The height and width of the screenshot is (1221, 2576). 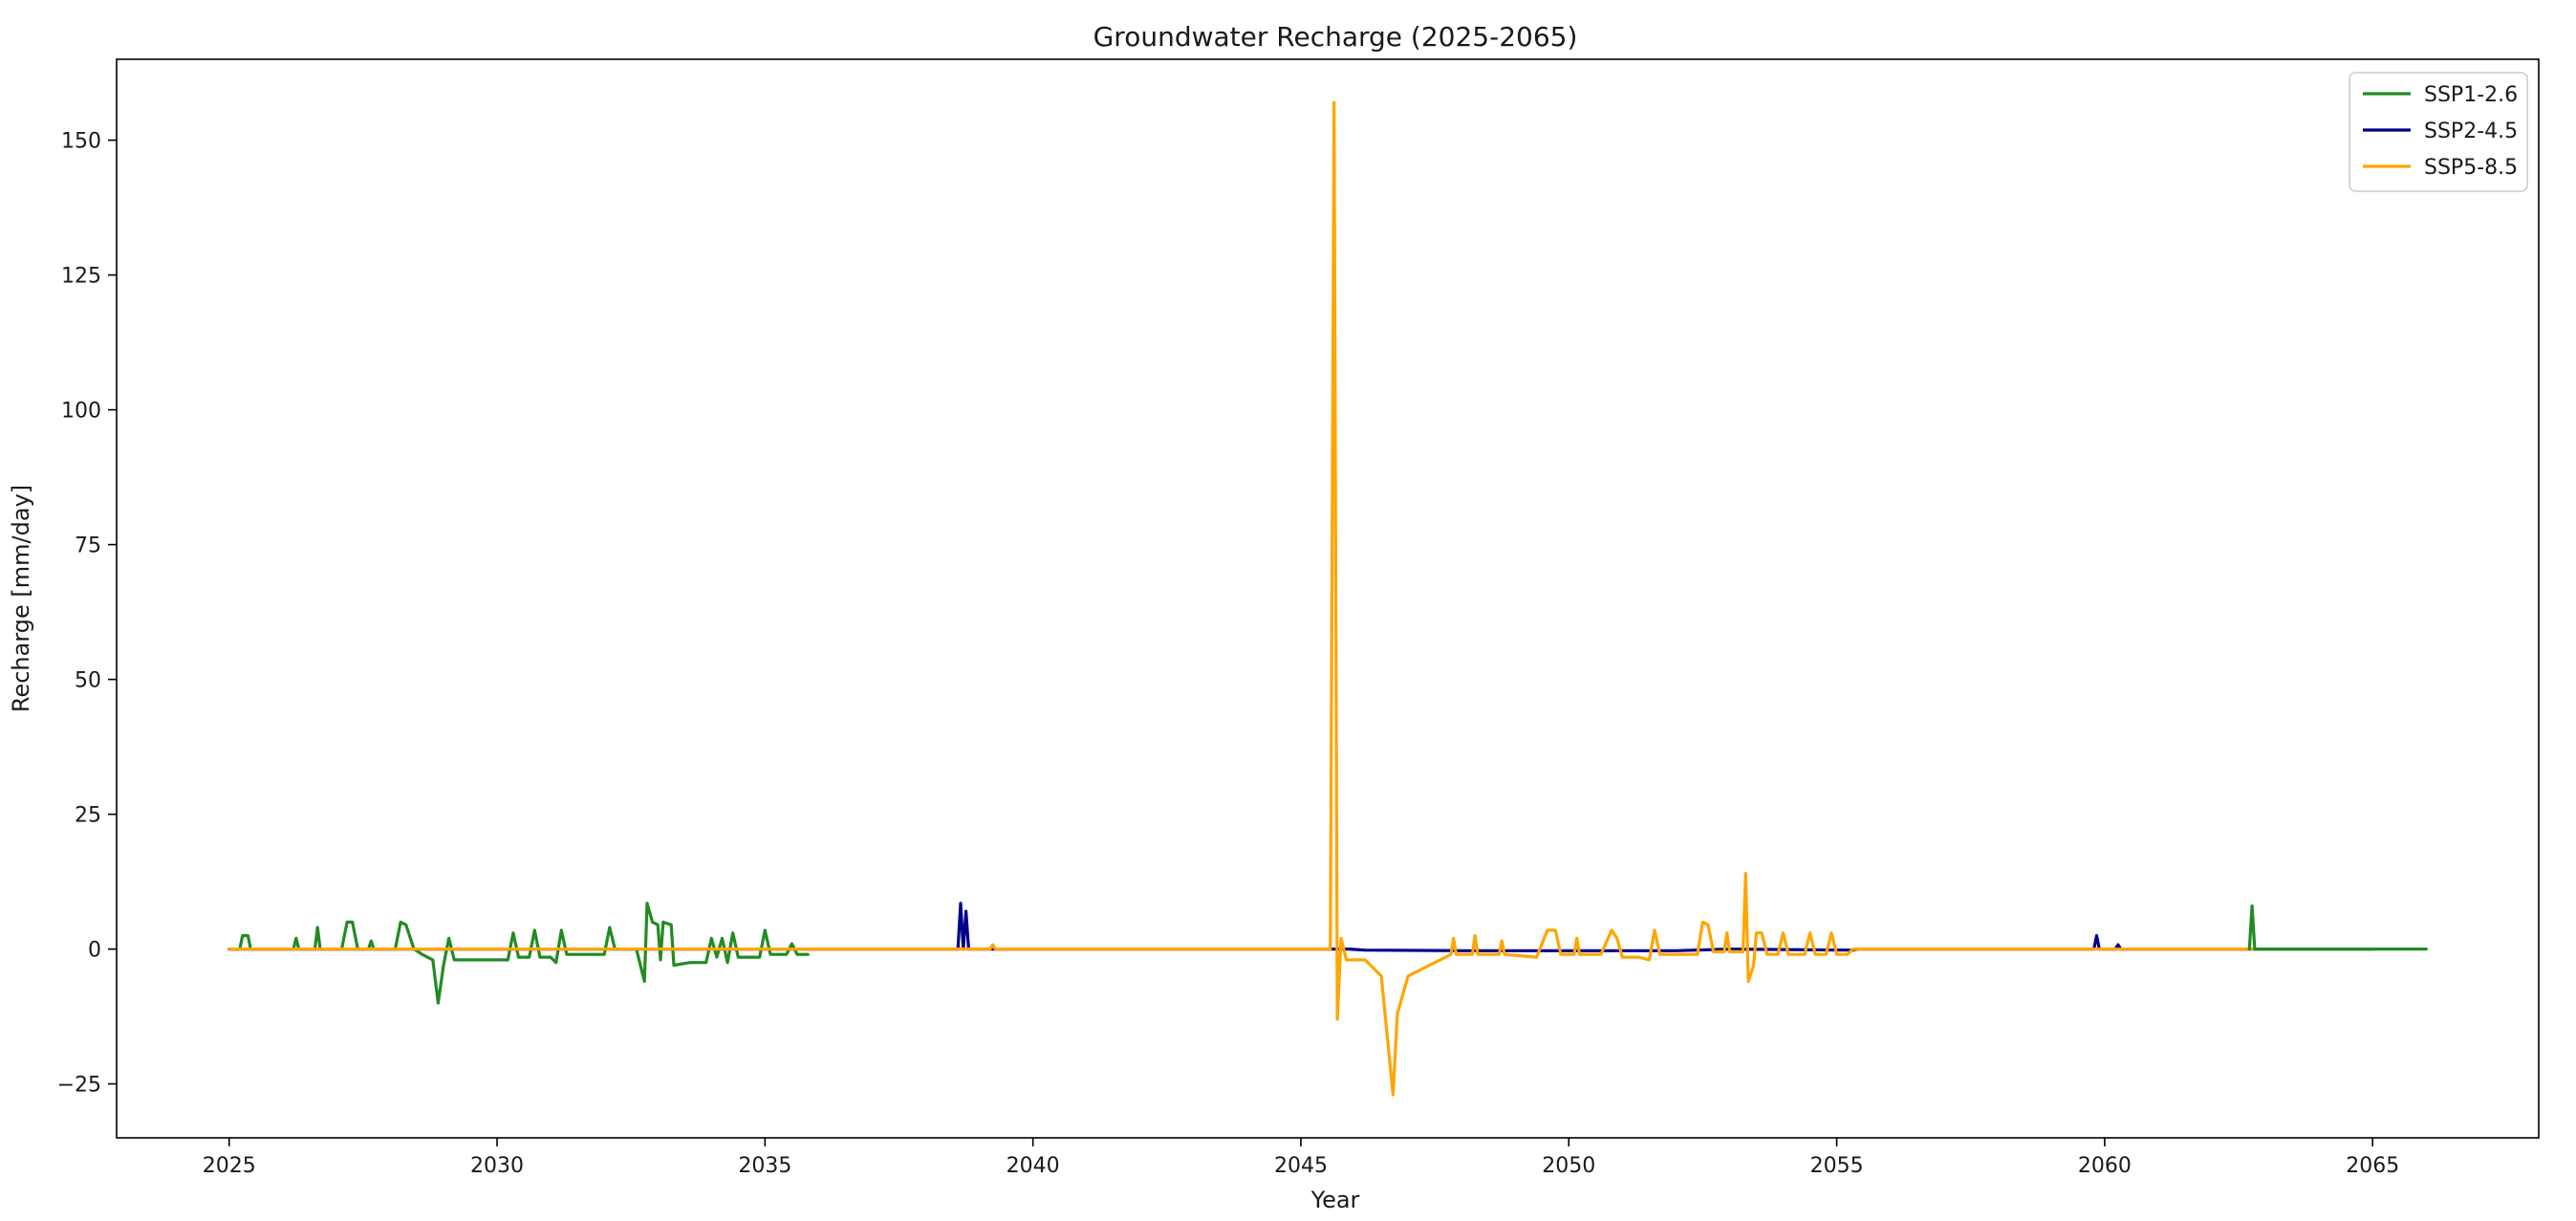 What do you see at coordinates (21, 598) in the screenshot?
I see `y-axis-label: Recharge [mm/day]` at bounding box center [21, 598].